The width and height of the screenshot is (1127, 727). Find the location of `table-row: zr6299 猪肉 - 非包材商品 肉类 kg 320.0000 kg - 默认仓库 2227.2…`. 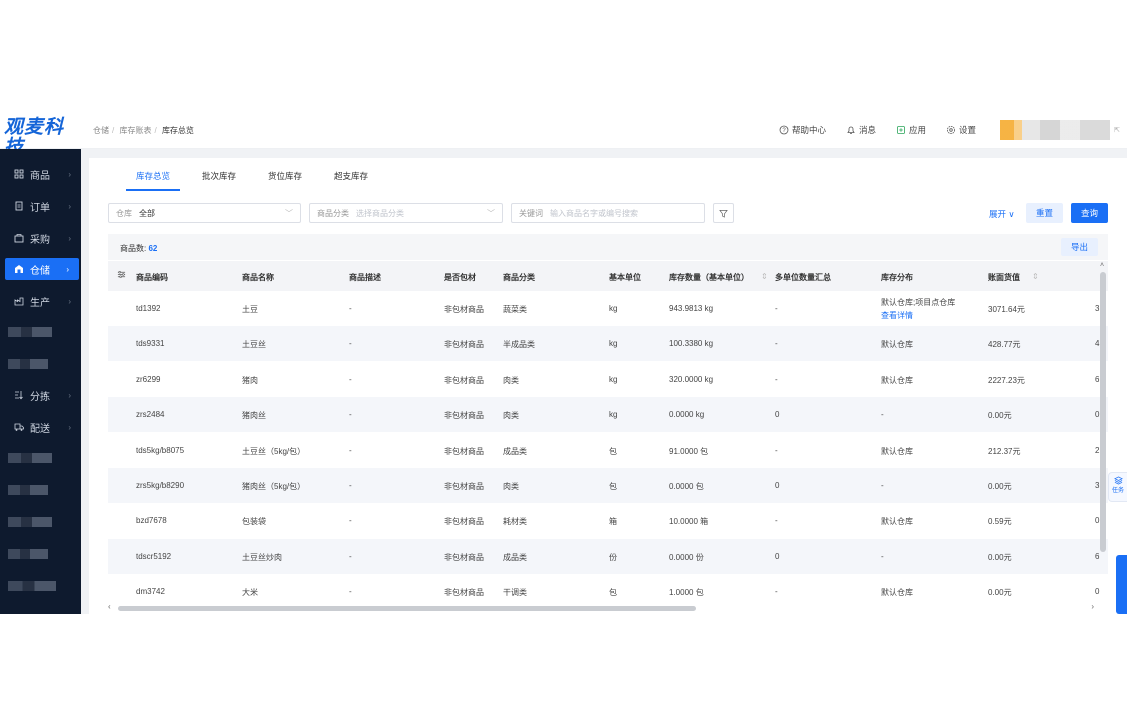

table-row: zr6299 猪肉 - 非包材商品 肉类 kg 320.0000 kg - 默认仓库 2227.2… is located at coordinates (608, 379).